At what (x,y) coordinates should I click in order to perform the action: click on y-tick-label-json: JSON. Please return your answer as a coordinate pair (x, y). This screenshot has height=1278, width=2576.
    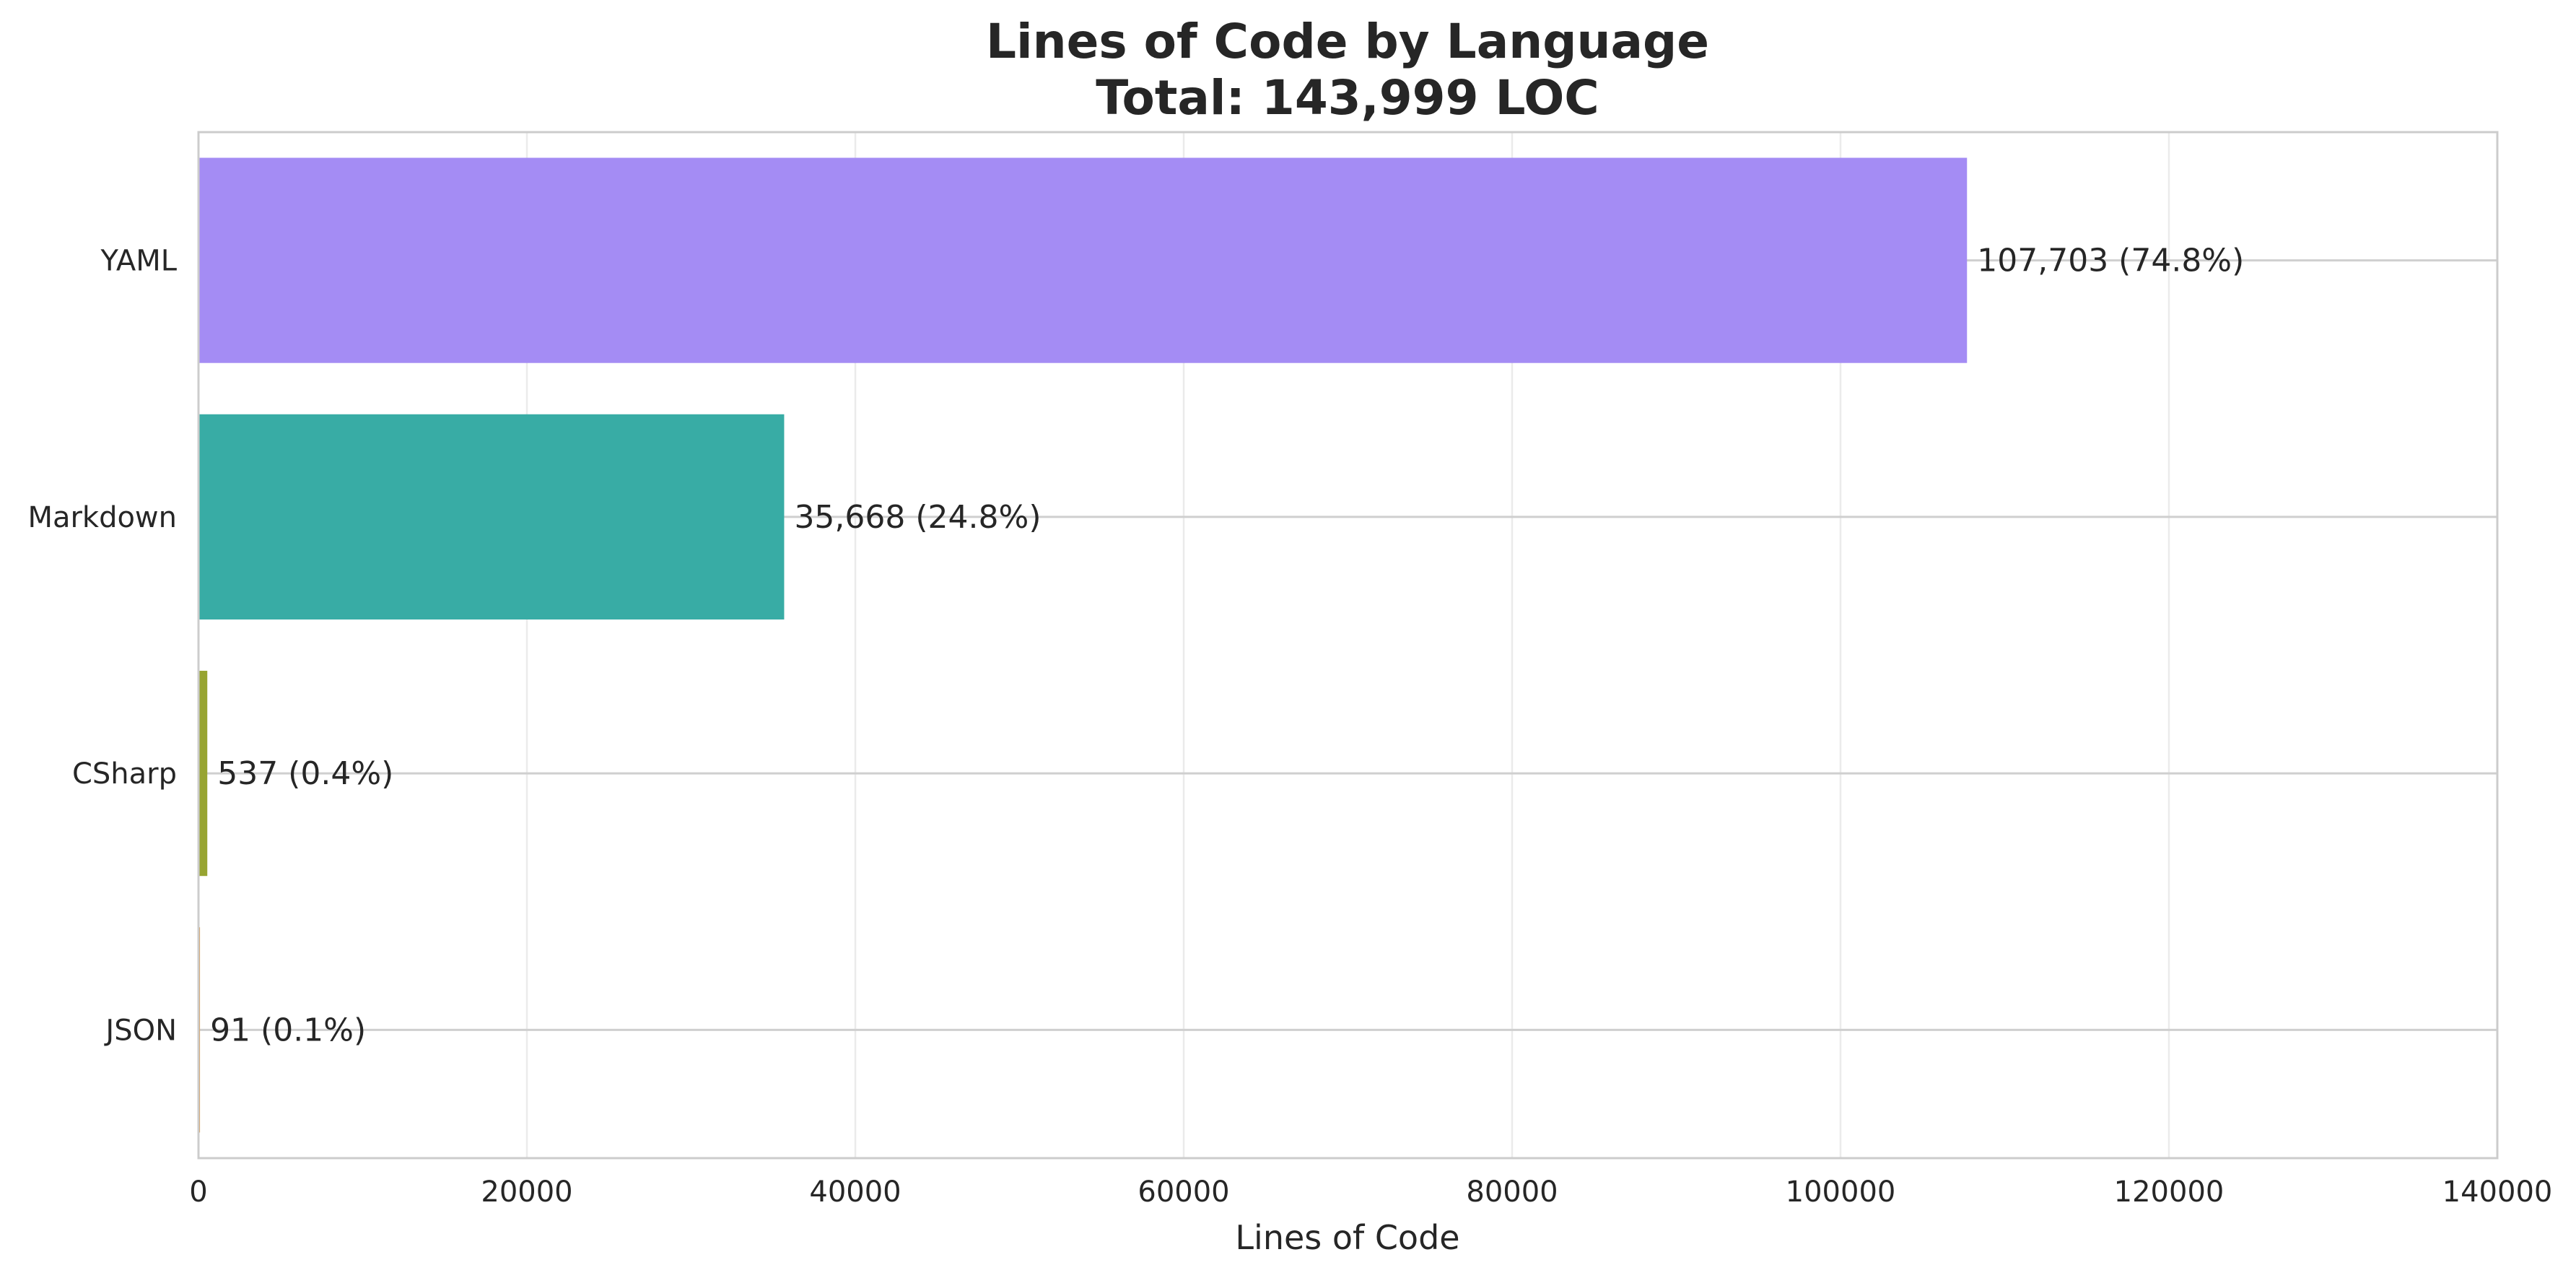
    Looking at the image, I should click on (140, 1030).